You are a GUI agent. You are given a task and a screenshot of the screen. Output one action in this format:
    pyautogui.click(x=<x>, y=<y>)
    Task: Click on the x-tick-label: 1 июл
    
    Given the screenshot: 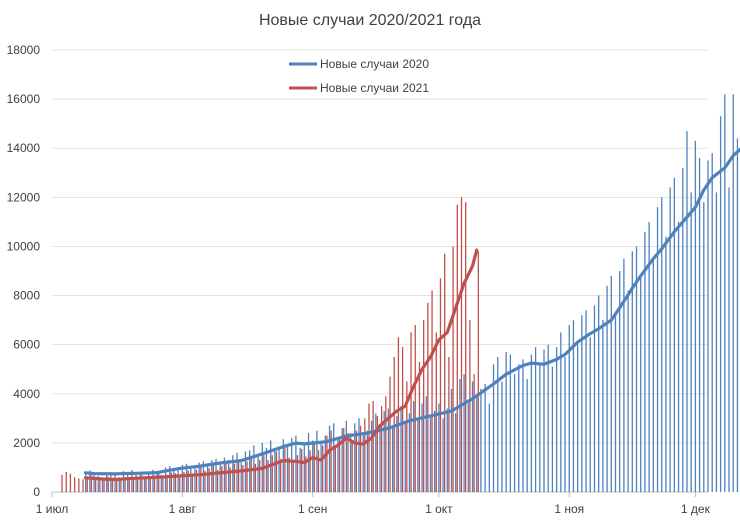 What is the action you would take?
    pyautogui.click(x=52, y=509)
    